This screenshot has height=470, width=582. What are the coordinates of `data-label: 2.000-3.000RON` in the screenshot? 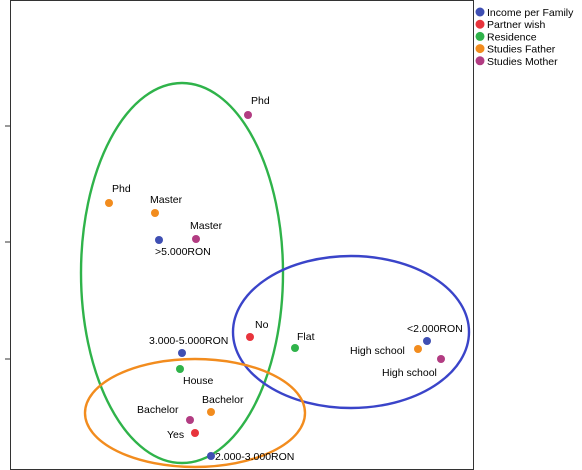 It's located at (254, 457).